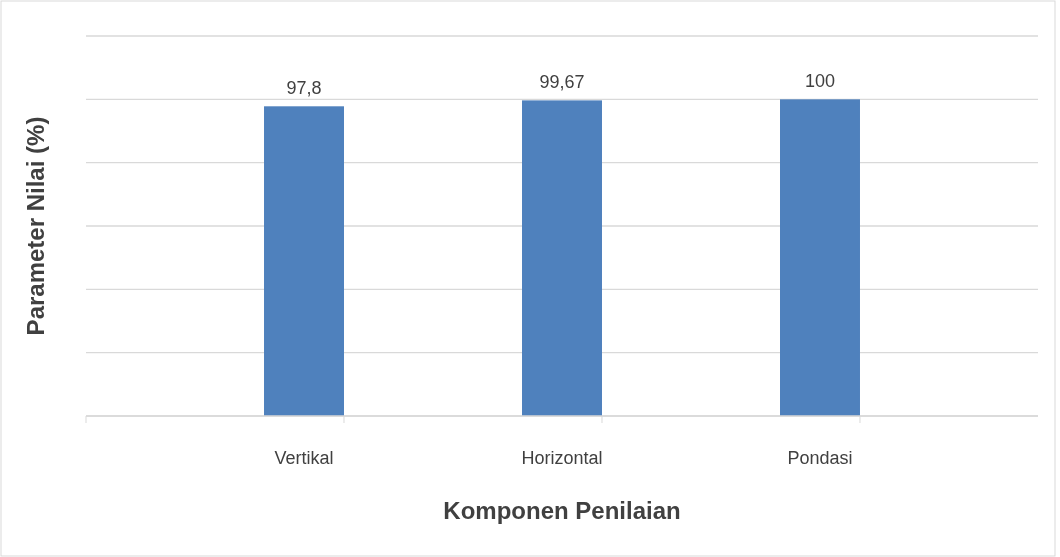  Describe the element at coordinates (820, 458) in the screenshot. I see `x-tick-label: Pondasi` at that location.